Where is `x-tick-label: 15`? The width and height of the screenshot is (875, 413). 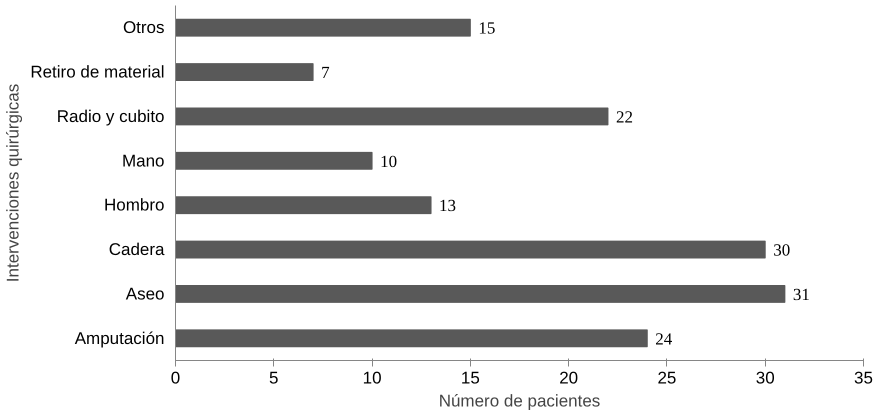
x-tick-label: 15 is located at coordinates (470, 378).